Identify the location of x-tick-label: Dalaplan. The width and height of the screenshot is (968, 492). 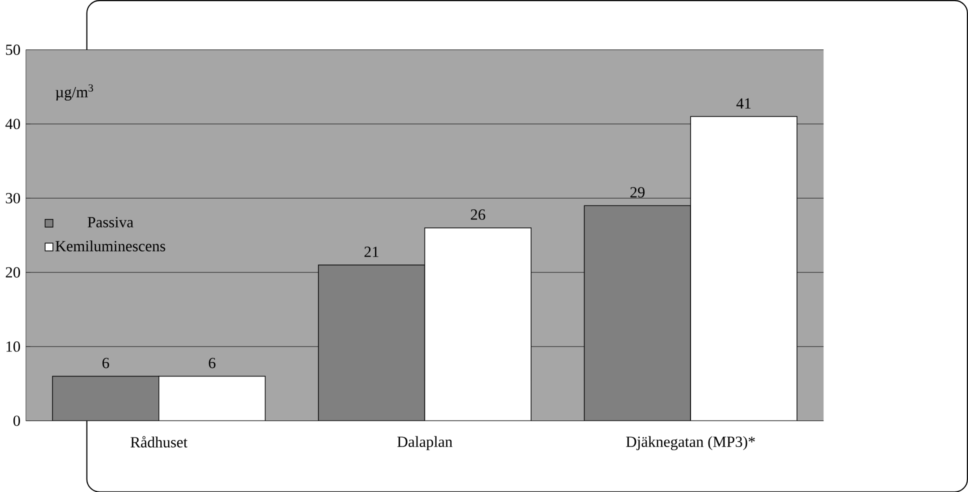
(424, 443).